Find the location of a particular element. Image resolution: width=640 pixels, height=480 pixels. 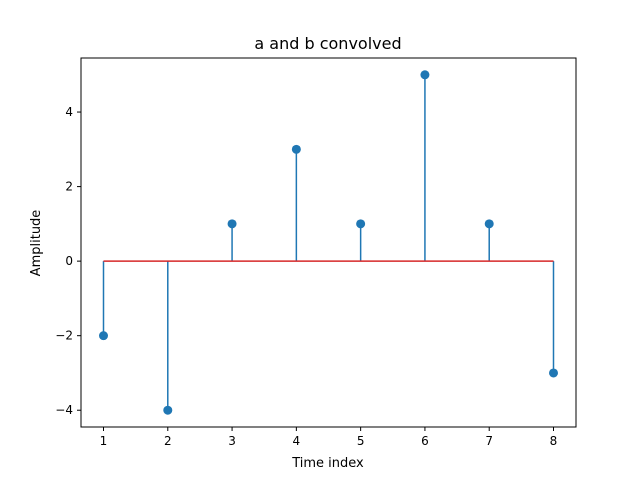

y-tick-label: 2 is located at coordinates (69, 187).